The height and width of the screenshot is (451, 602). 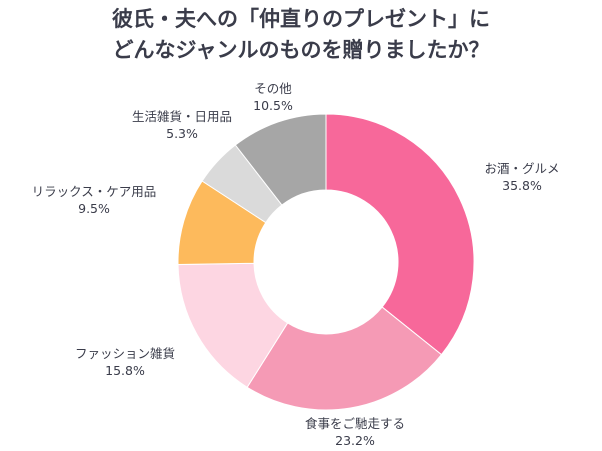 What do you see at coordinates (94, 191) in the screenshot?
I see `slice-label: リラックス・ケア用品` at bounding box center [94, 191].